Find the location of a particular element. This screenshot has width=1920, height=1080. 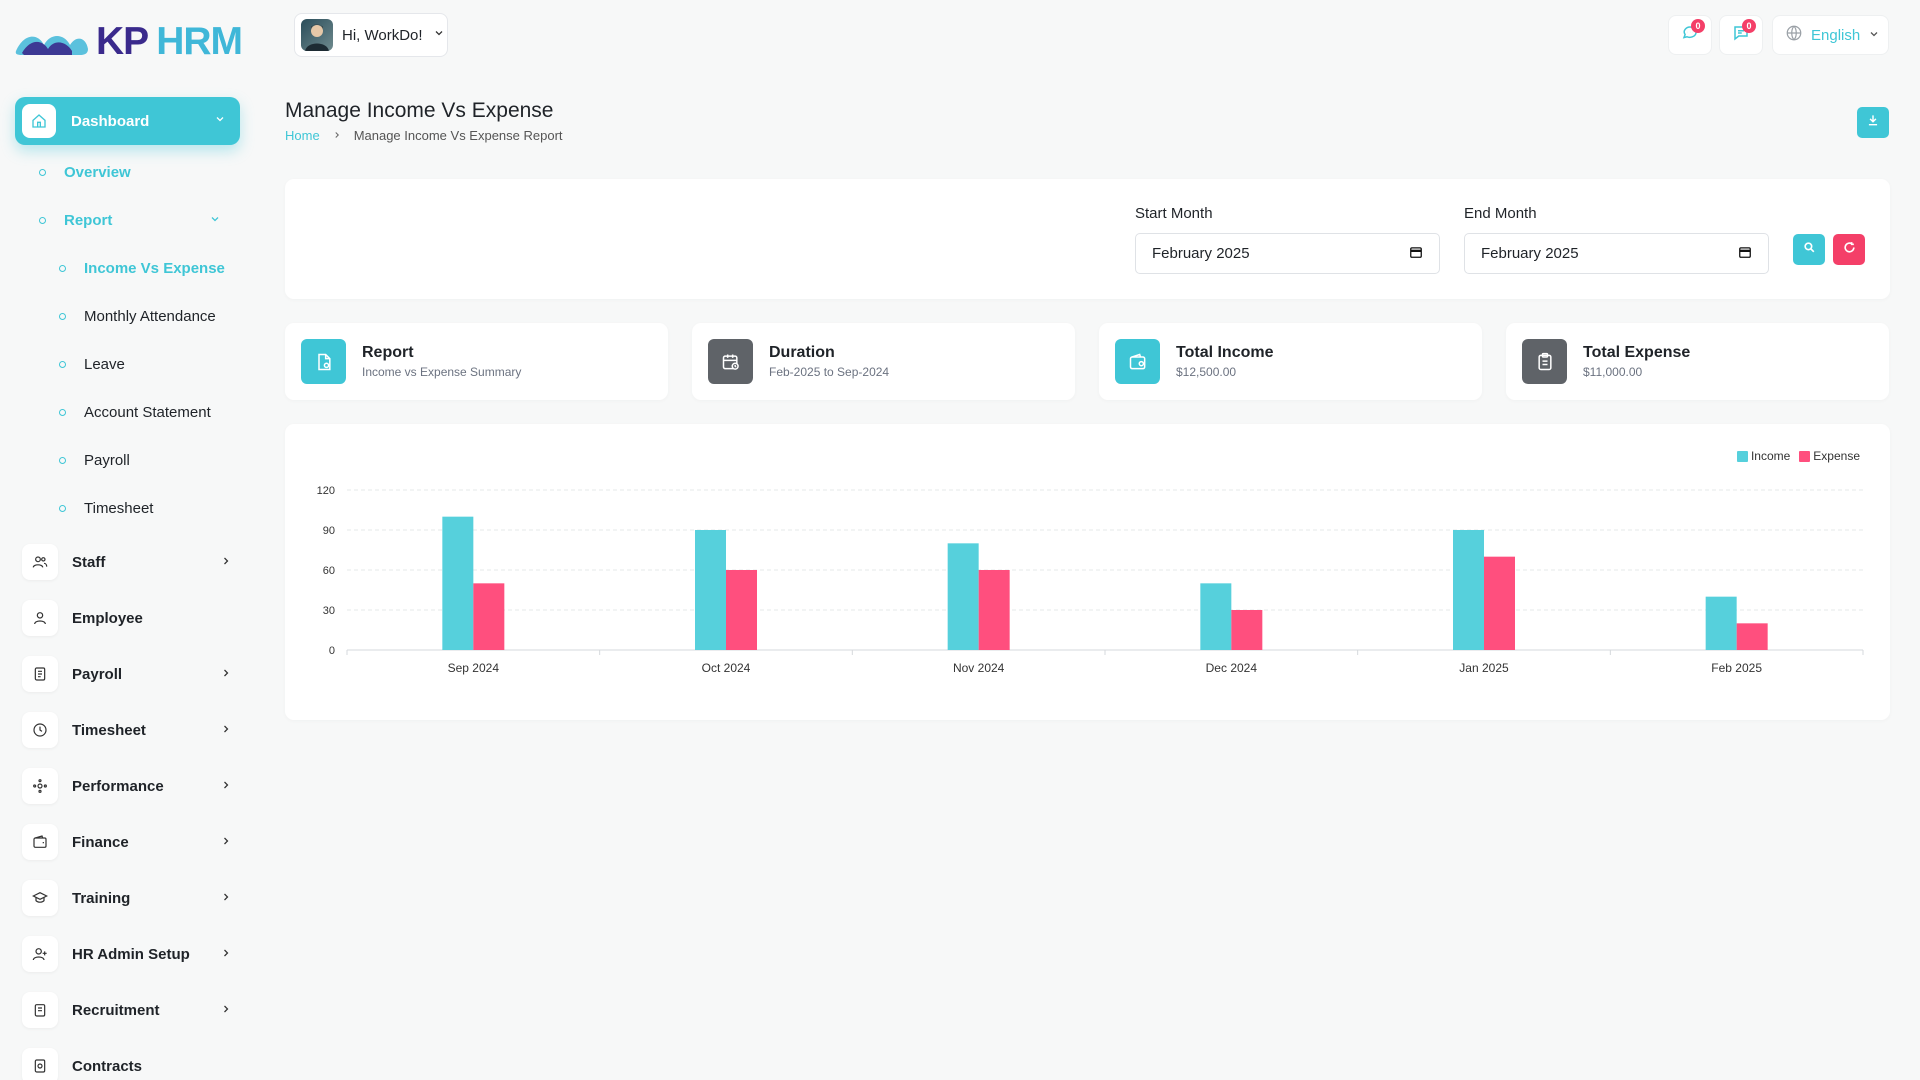

sidebar-item-hr-admin-setup: HR Admin Setup is located at coordinates (127, 954).